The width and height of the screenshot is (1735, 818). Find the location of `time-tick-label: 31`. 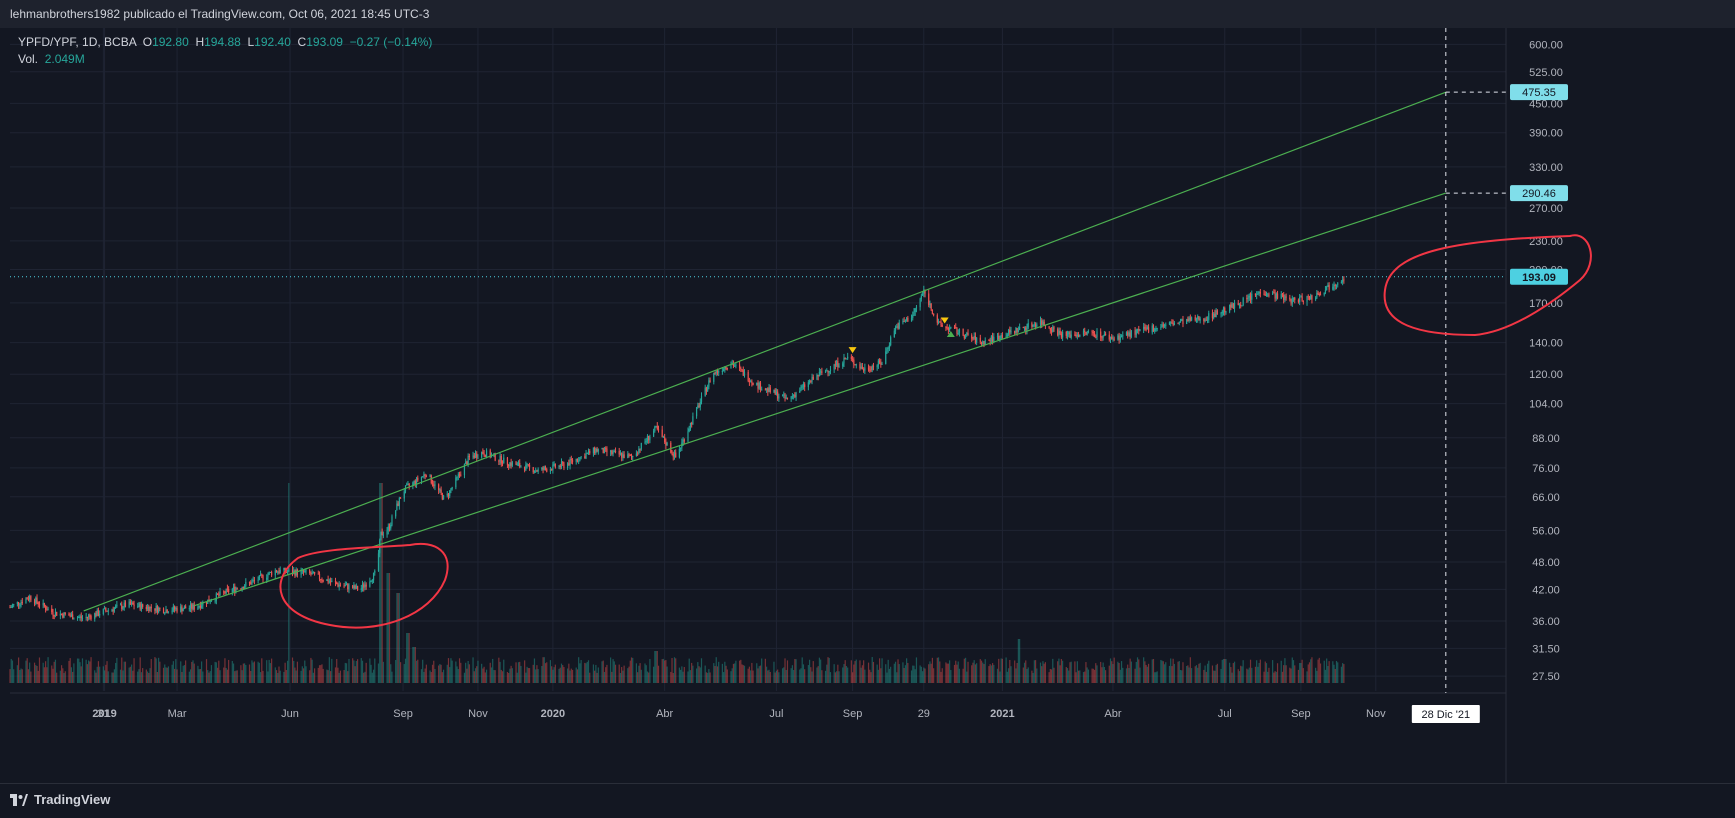

time-tick-label: 31 is located at coordinates (103, 714).